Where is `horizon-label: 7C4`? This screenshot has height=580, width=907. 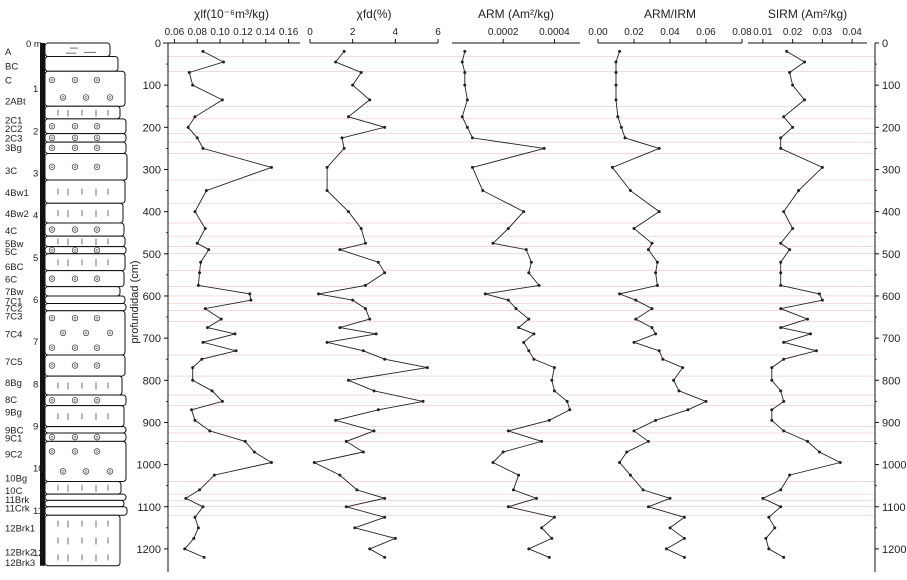 horizon-label: 7C4 is located at coordinates (13, 334).